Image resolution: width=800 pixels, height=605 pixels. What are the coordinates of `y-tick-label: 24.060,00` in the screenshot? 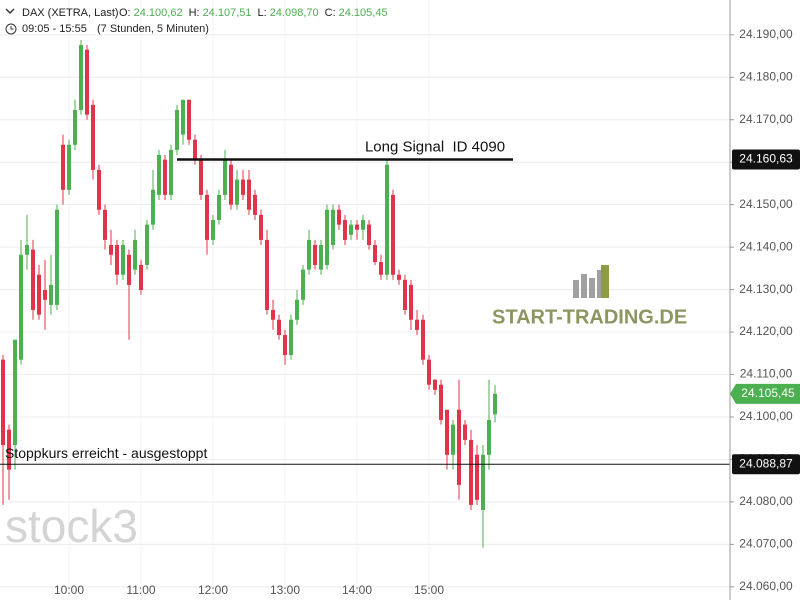 It's located at (766, 586).